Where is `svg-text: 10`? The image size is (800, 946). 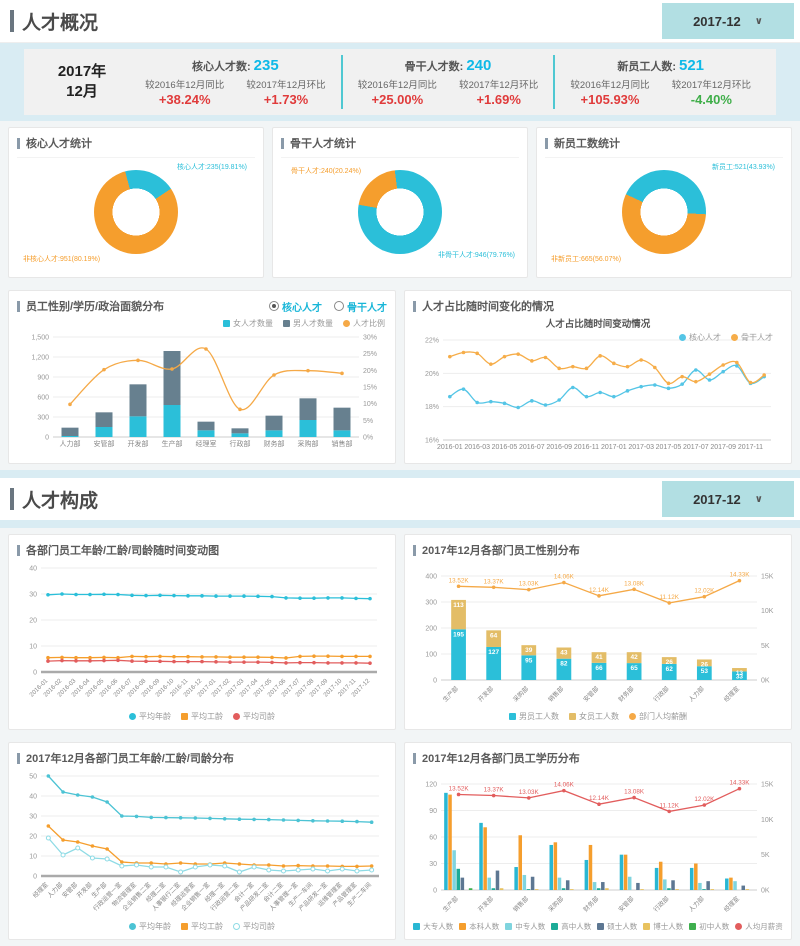
svg-text: 10 is located at coordinates (33, 647).